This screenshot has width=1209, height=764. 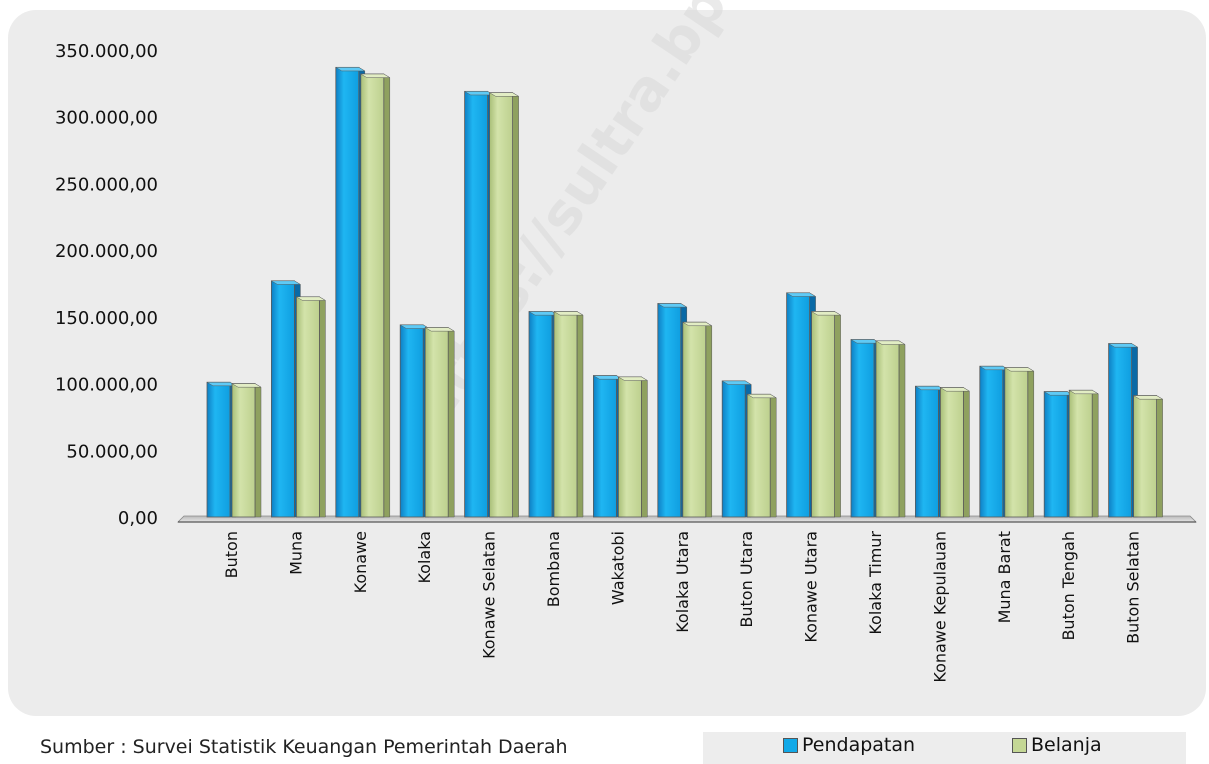 What do you see at coordinates (1066, 745) in the screenshot?
I see `legend-label-belanja: Belanja` at bounding box center [1066, 745].